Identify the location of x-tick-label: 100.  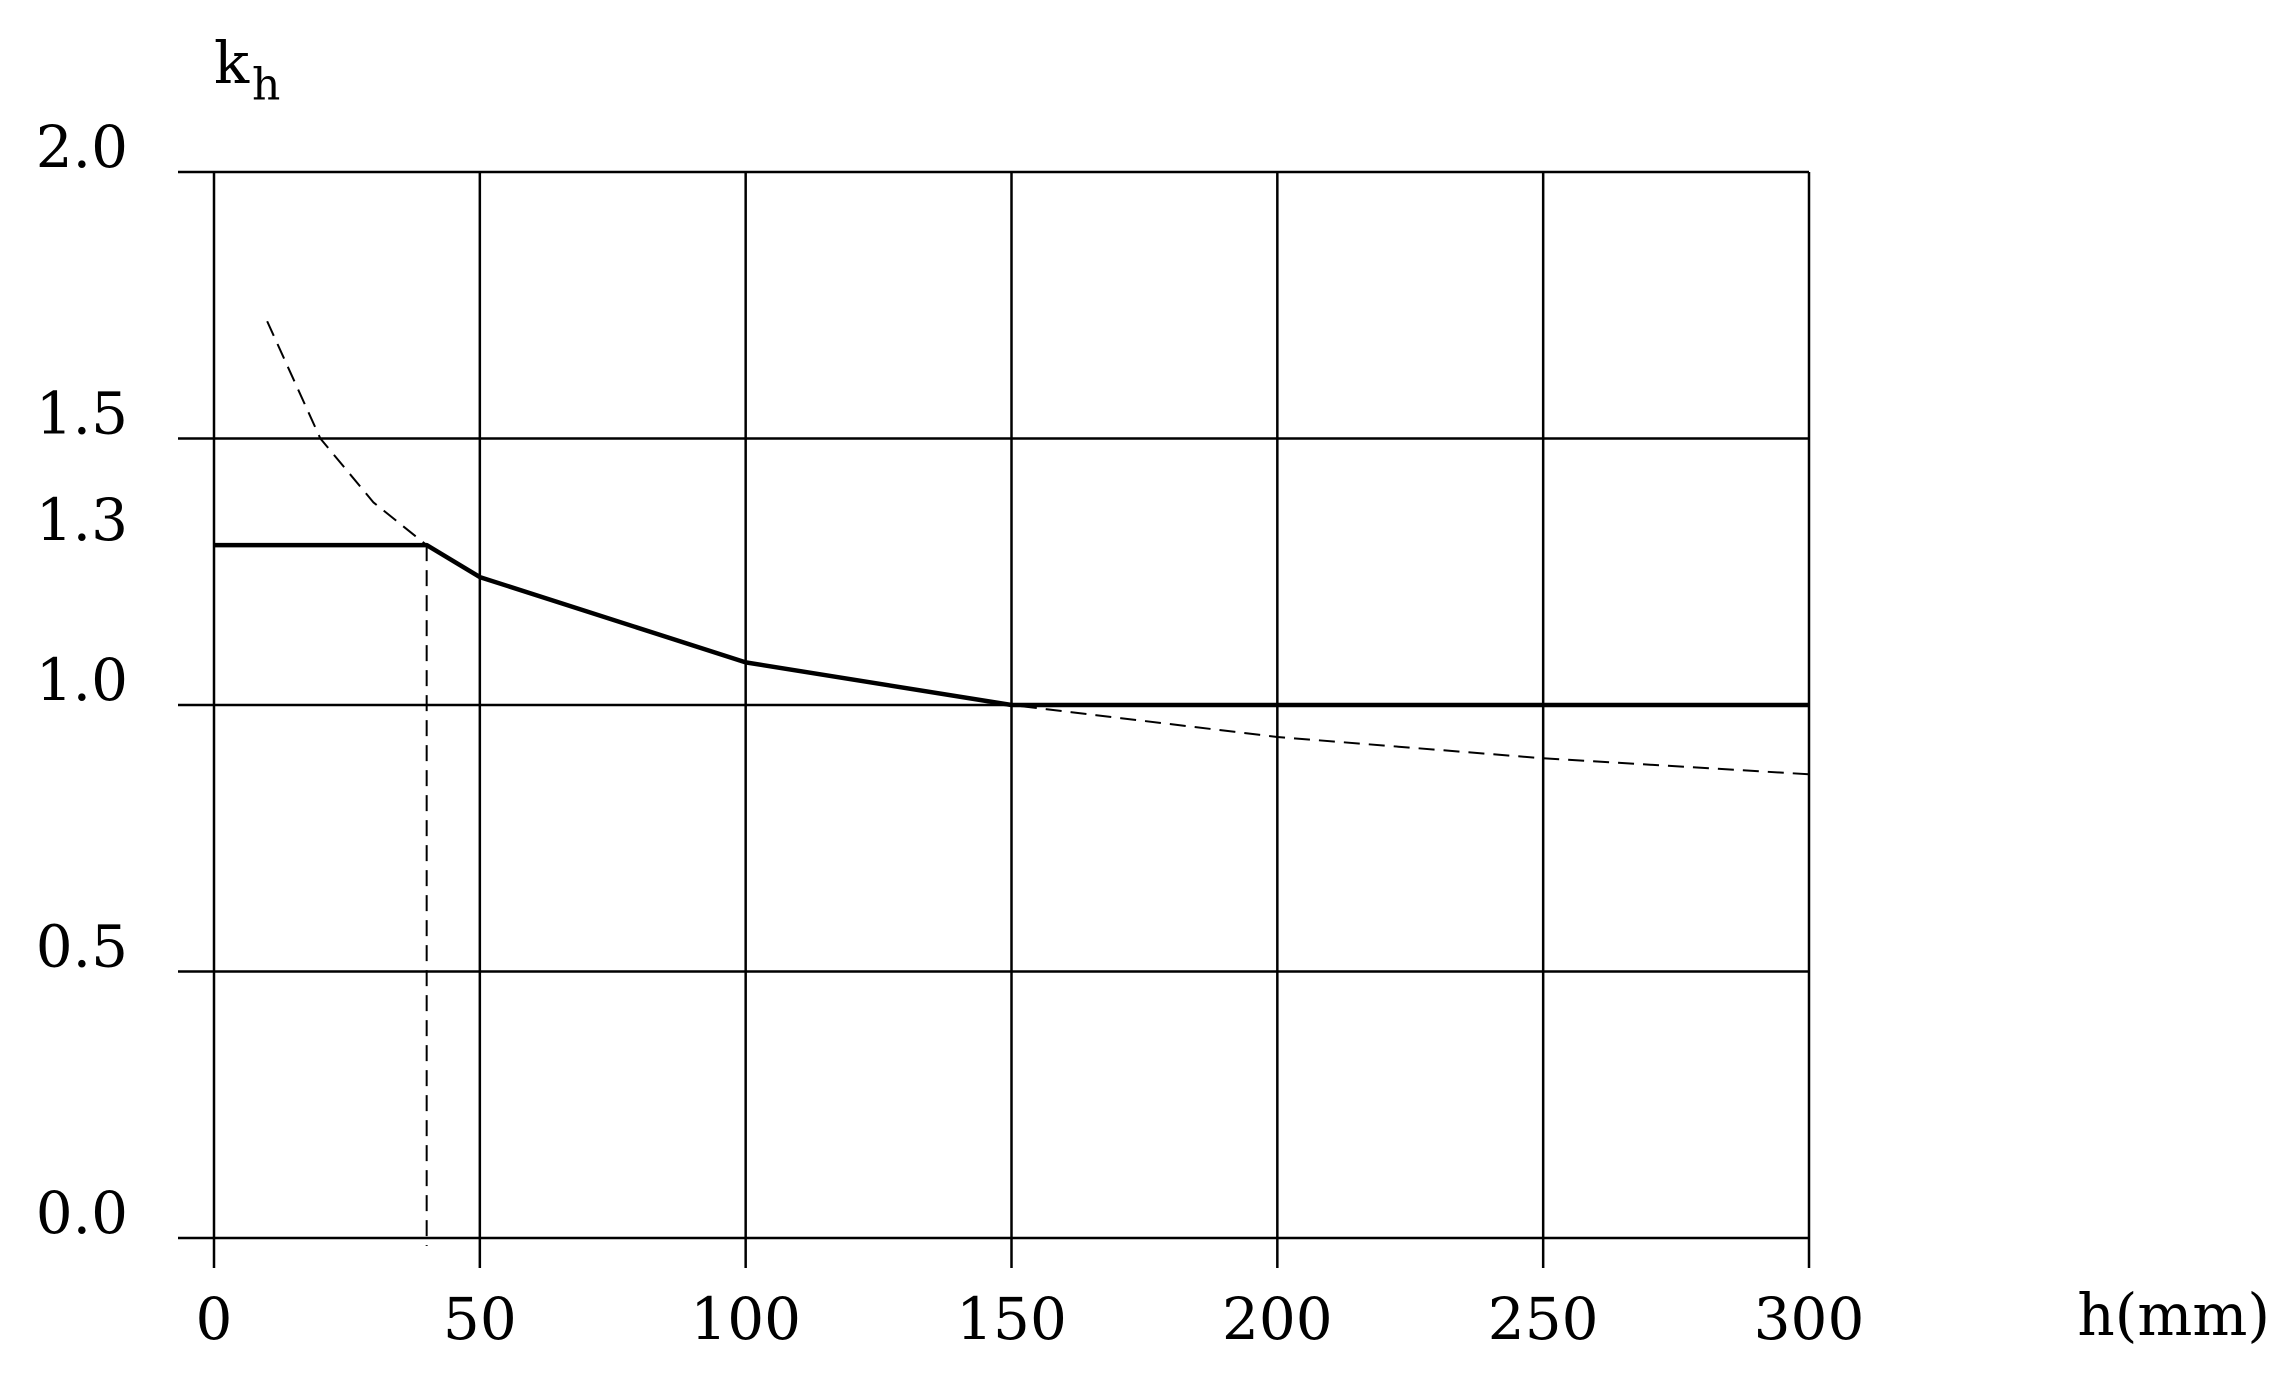
(745, 1319).